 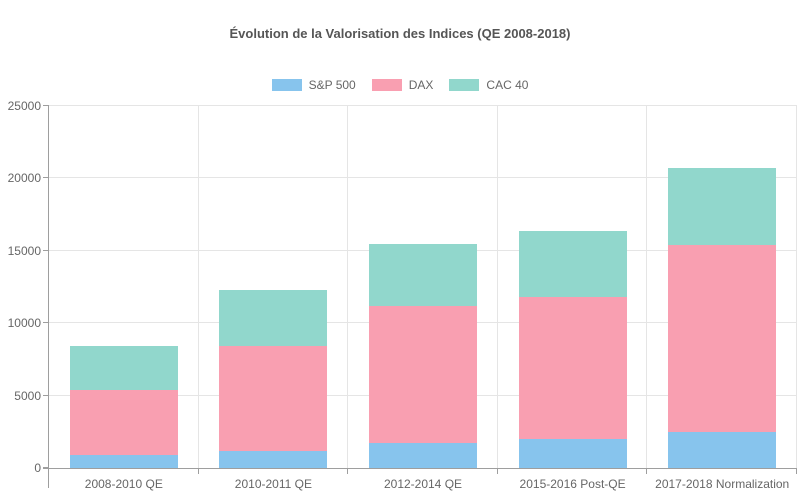 What do you see at coordinates (722, 484) in the screenshot?
I see `x-tick-label: 2017-2018 Normalization` at bounding box center [722, 484].